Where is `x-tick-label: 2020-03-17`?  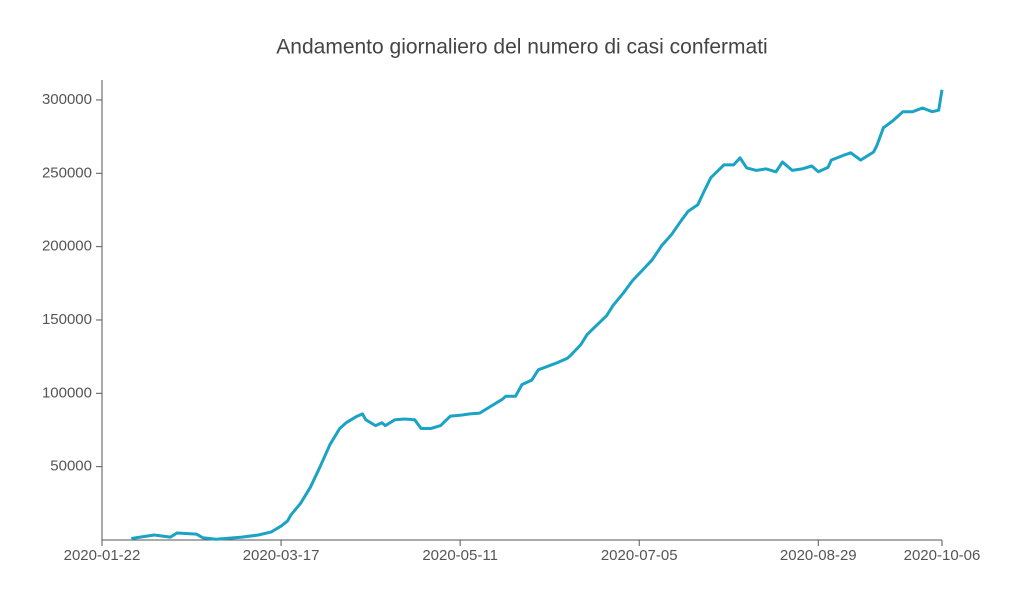
x-tick-label: 2020-03-17 is located at coordinates (281, 555).